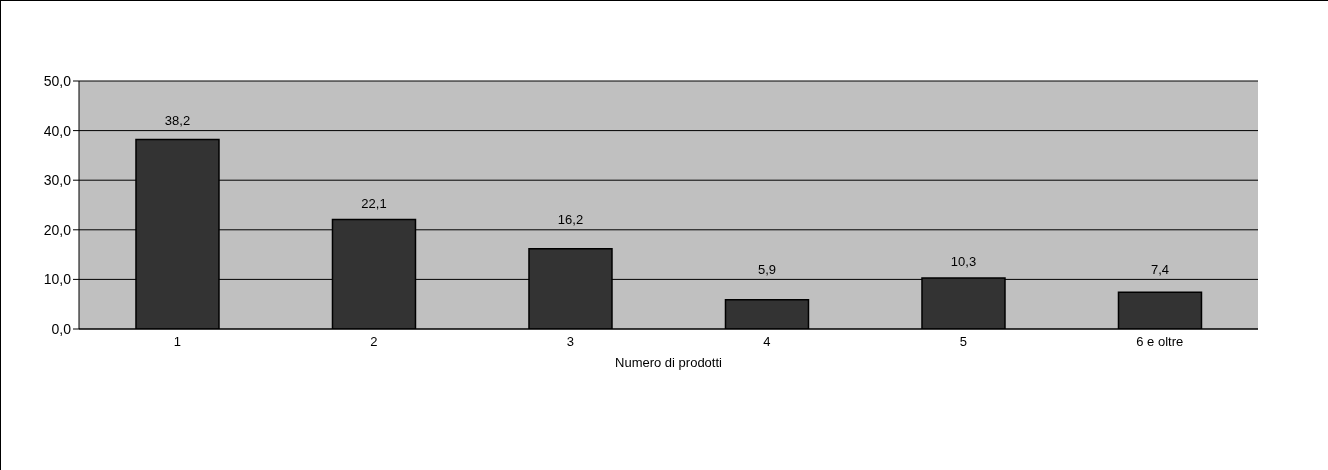 The image size is (1328, 470). I want to click on x-tick-label: 3, so click(570, 342).